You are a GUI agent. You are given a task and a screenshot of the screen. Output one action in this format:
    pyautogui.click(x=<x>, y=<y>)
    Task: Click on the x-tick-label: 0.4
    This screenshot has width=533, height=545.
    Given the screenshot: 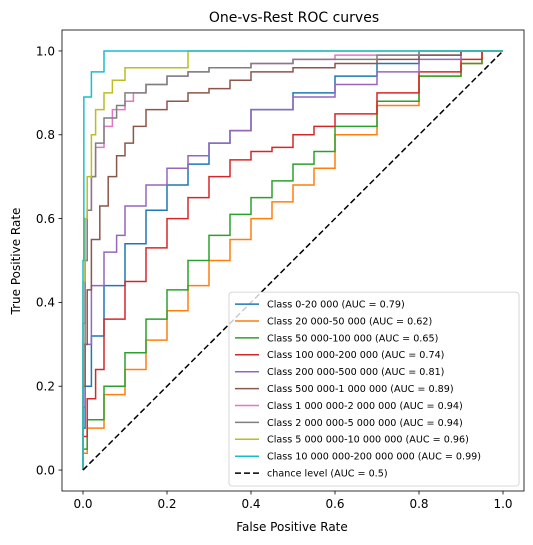 What is the action you would take?
    pyautogui.click(x=250, y=504)
    